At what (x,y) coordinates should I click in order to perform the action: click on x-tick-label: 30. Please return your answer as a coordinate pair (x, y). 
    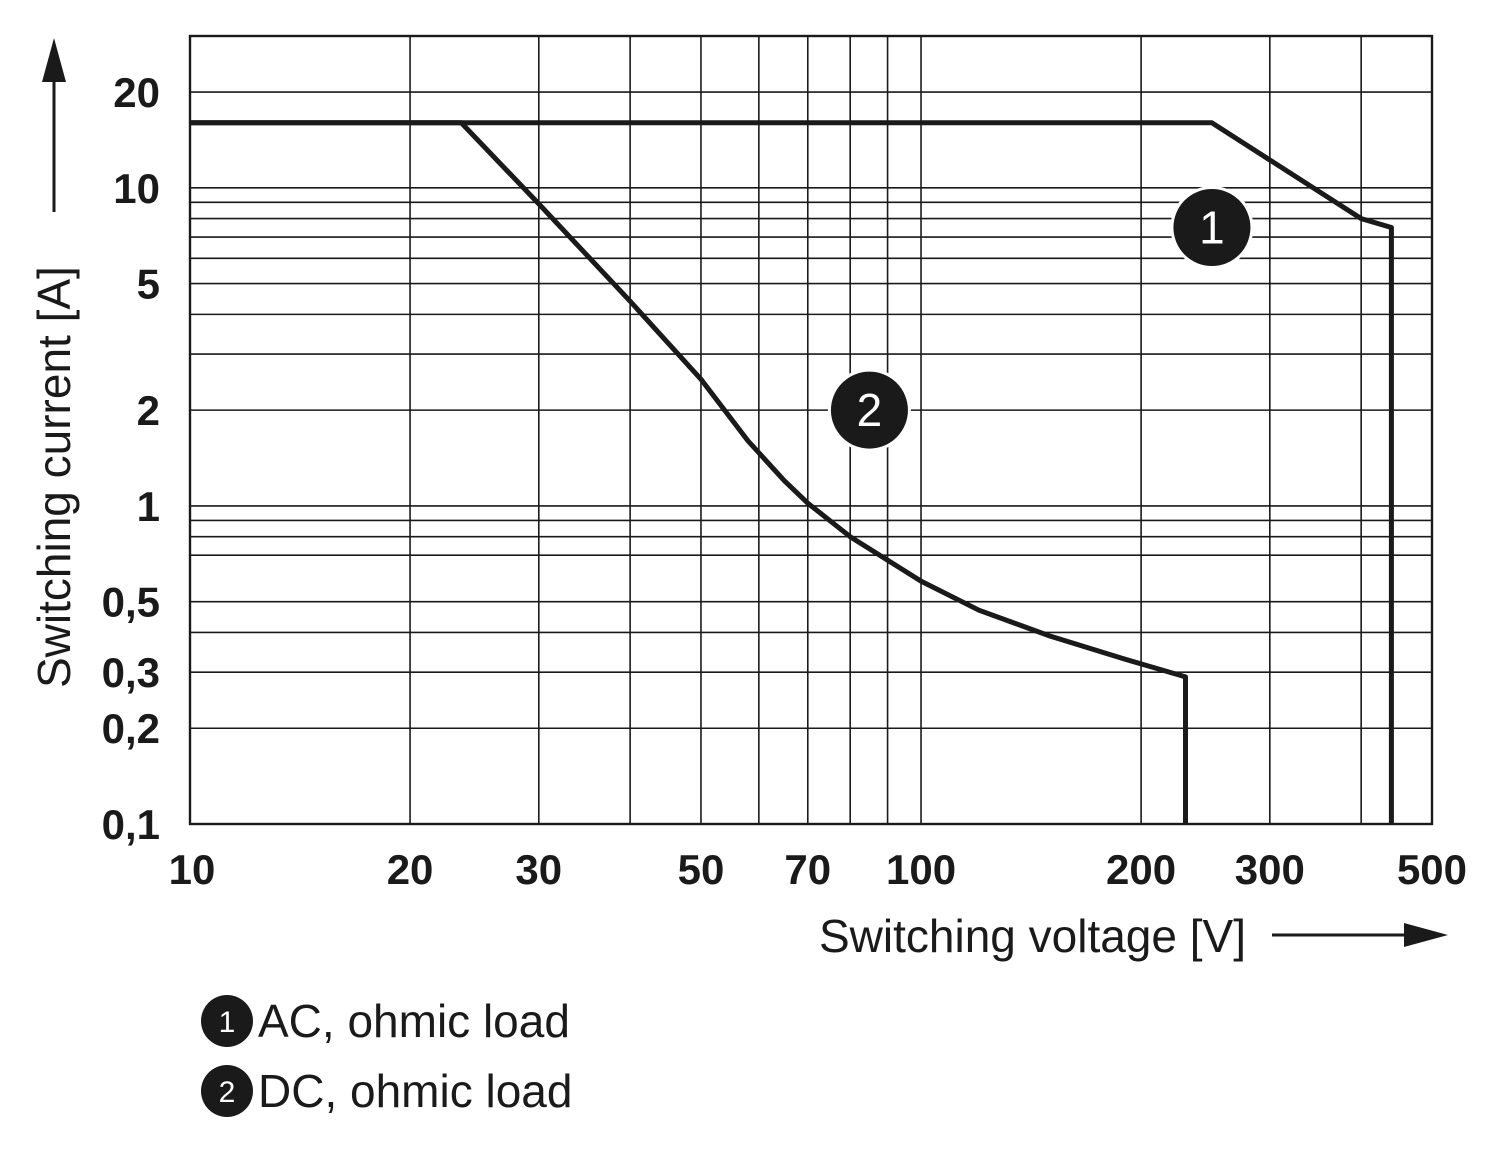
    Looking at the image, I should click on (538, 869).